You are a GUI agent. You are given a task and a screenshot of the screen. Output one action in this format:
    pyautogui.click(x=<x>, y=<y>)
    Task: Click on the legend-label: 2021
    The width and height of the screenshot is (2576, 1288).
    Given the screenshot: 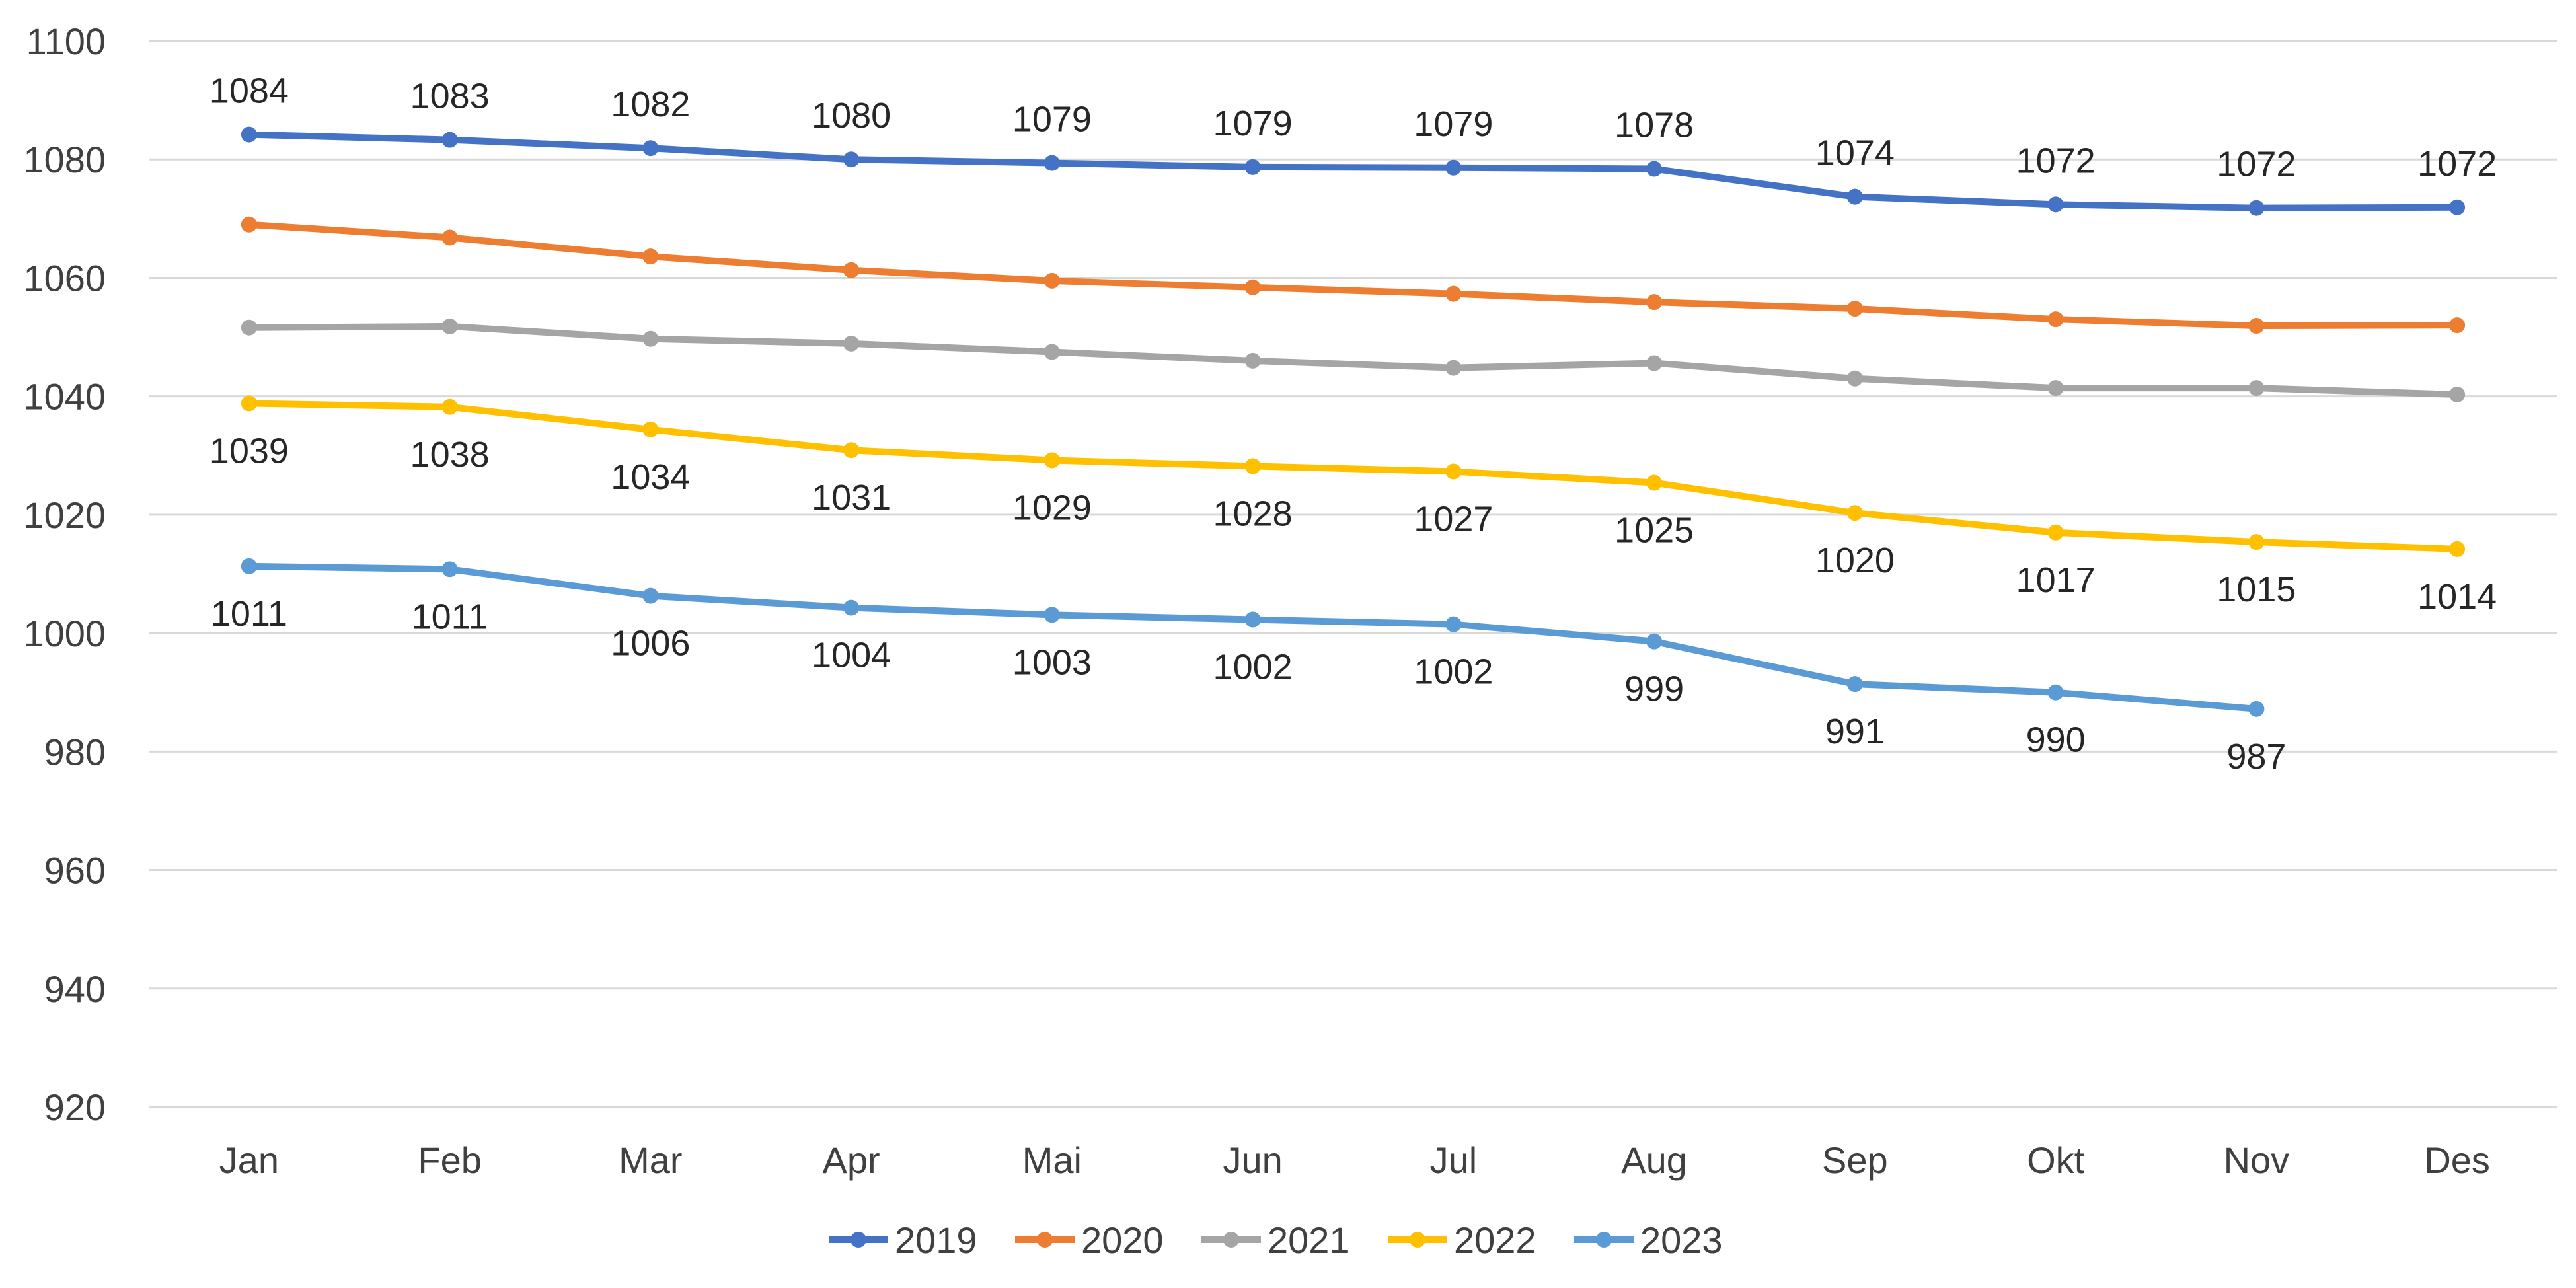 What is the action you would take?
    pyautogui.click(x=1309, y=1240)
    